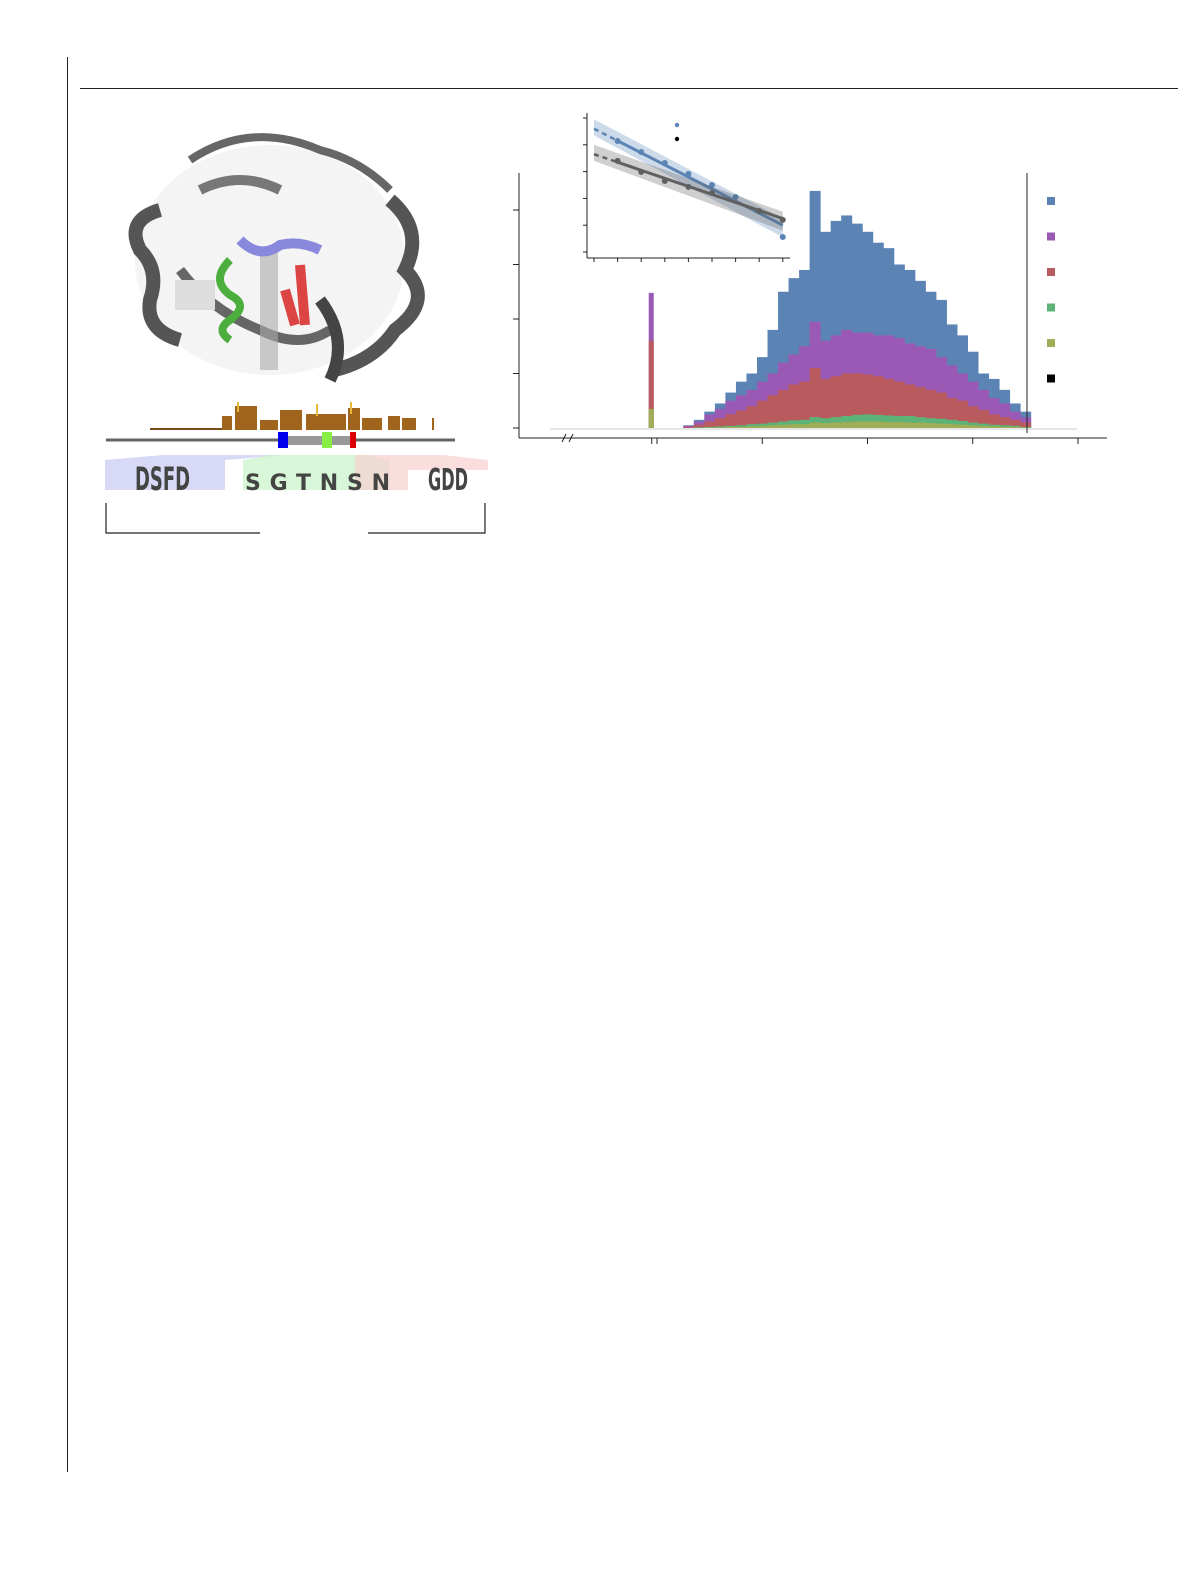  I want to click on outlier-bar-olive, so click(651, 418).